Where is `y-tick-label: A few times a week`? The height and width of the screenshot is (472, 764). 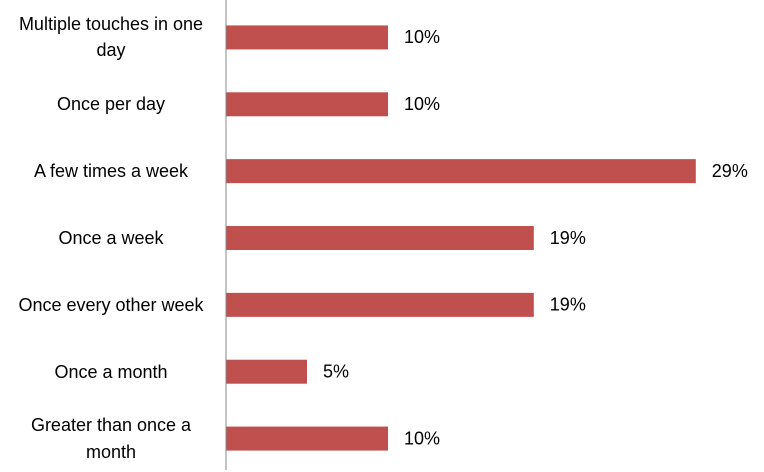 y-tick-label: A few times a week is located at coordinates (111, 171).